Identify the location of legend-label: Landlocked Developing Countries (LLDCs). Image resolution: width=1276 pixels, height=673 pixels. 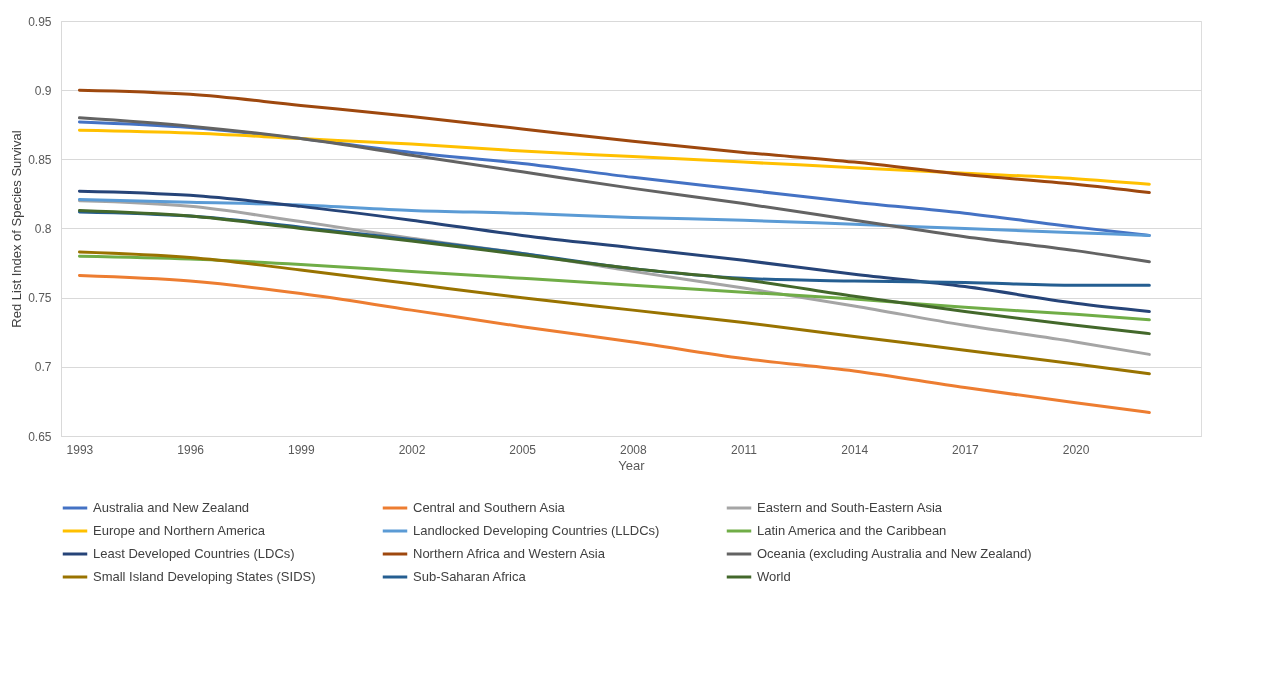
(536, 530).